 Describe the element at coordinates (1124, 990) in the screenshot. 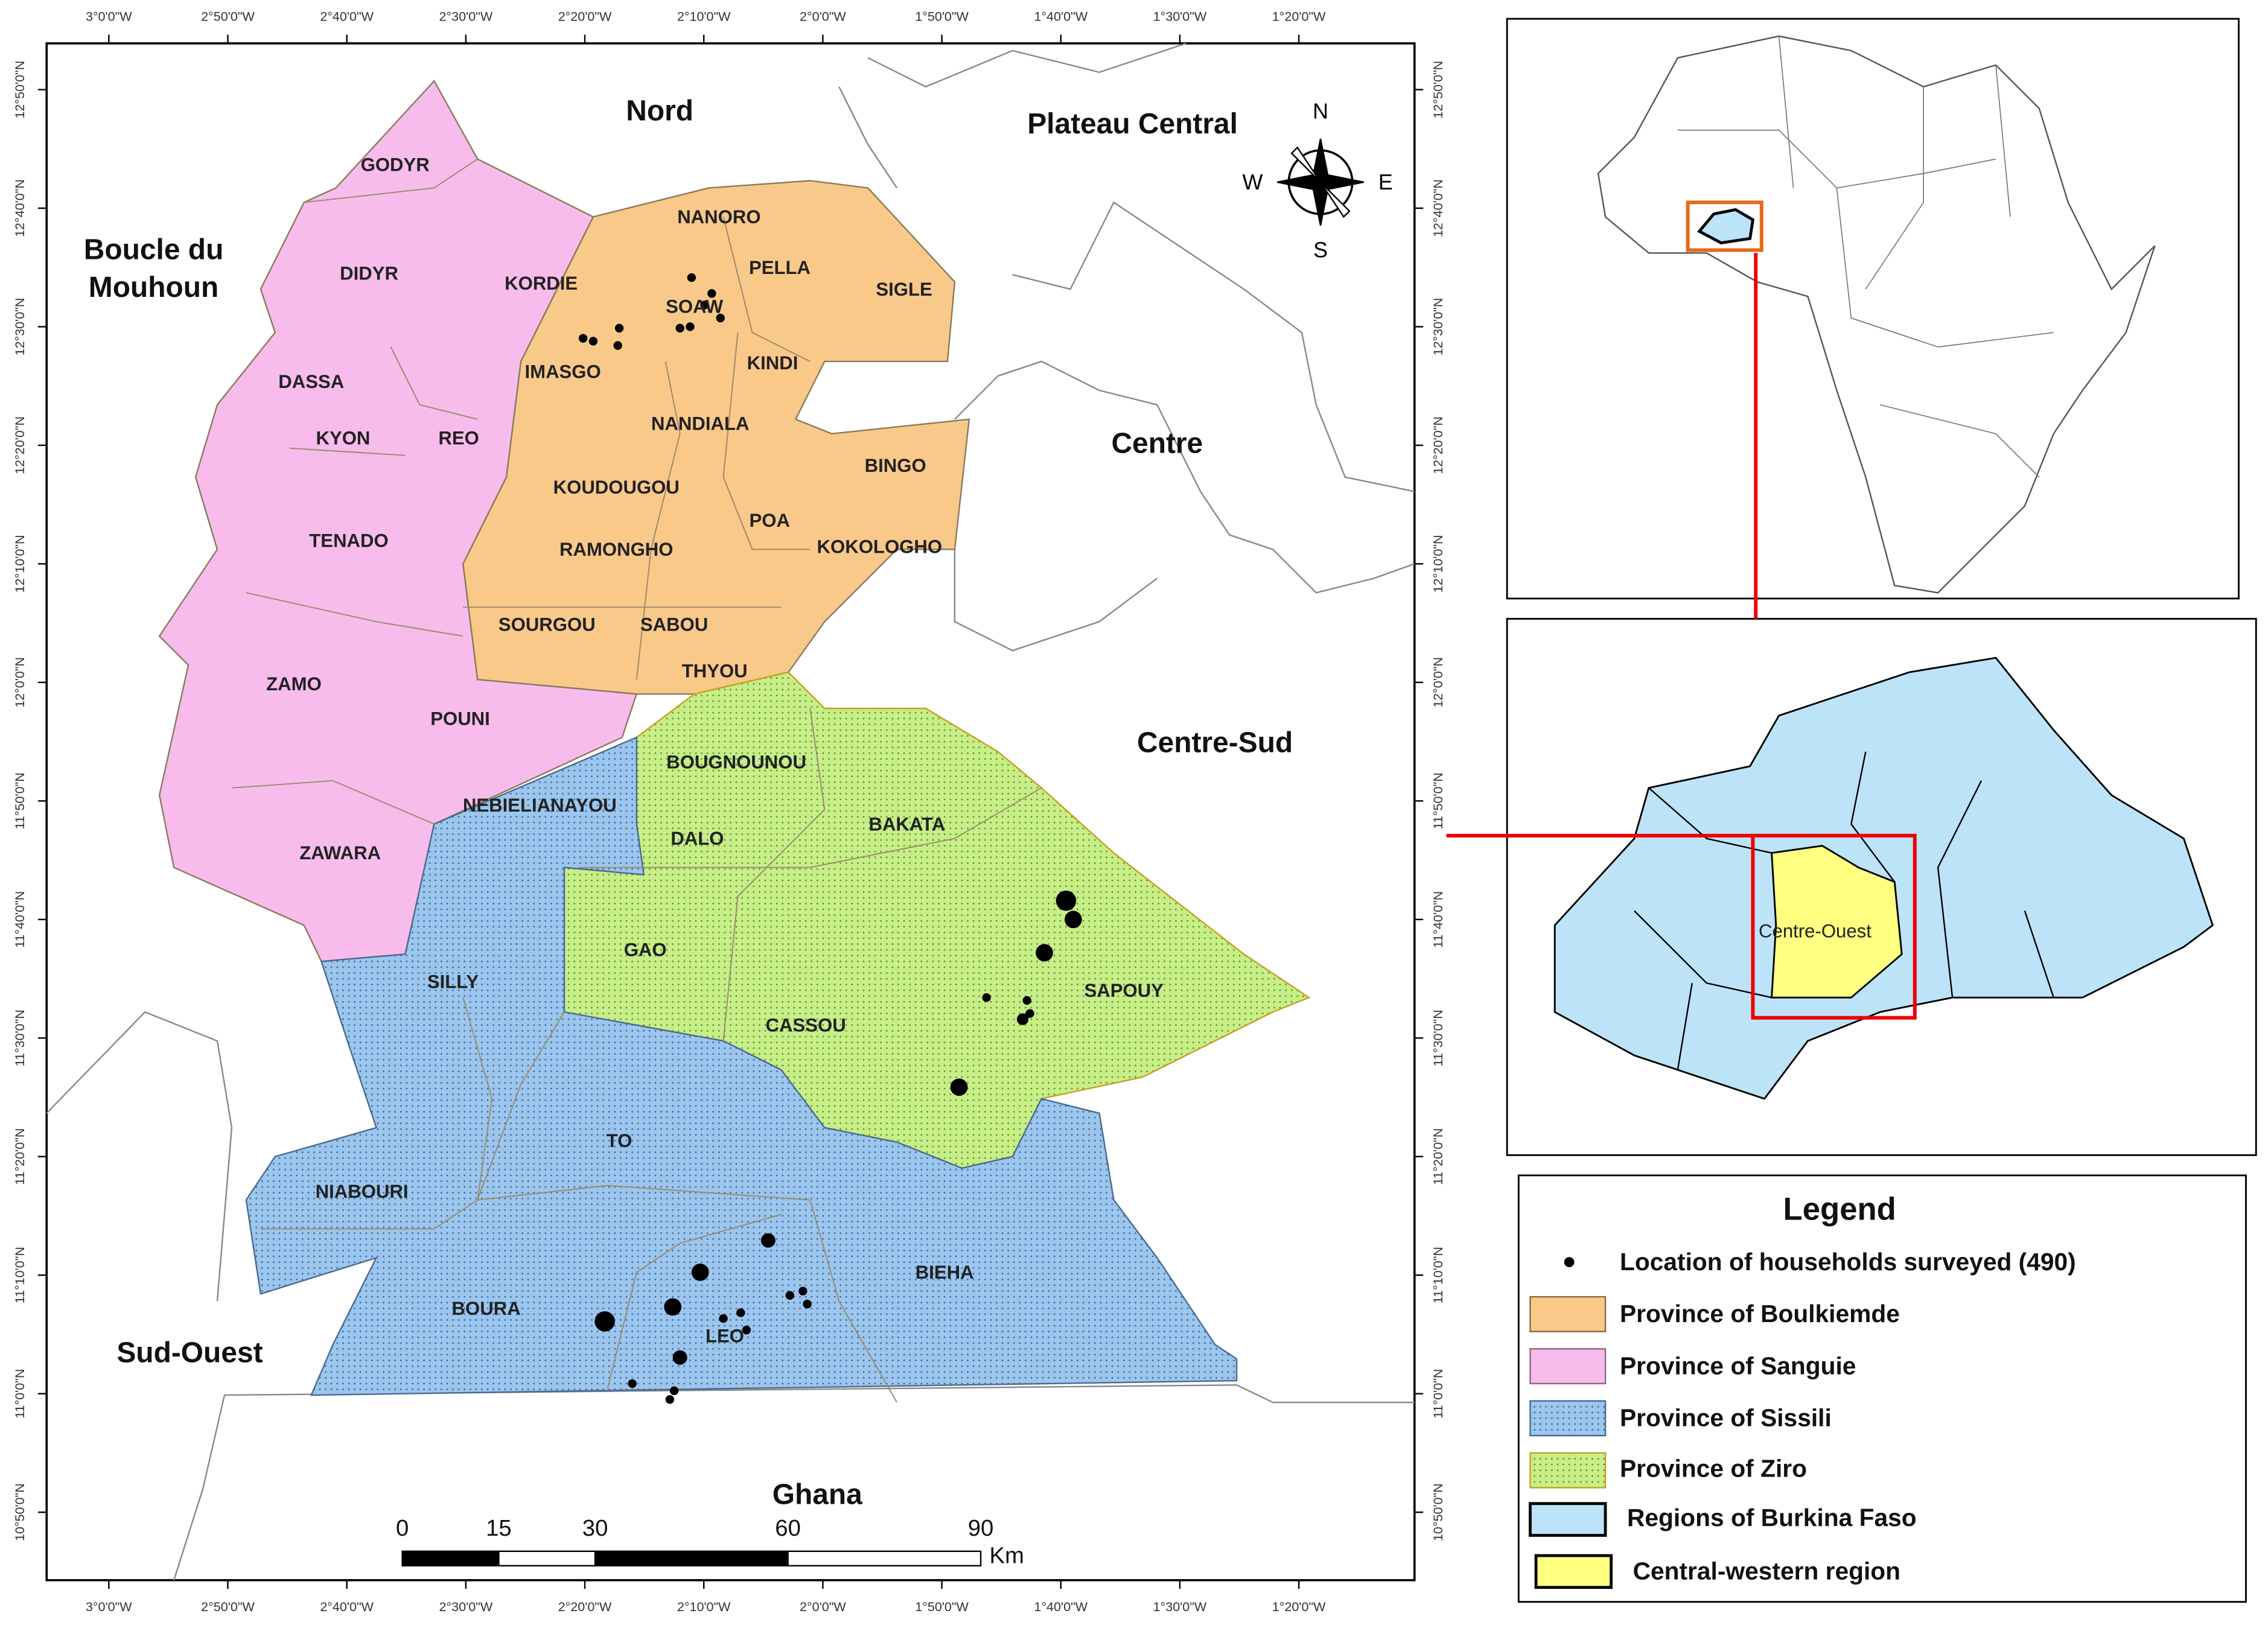

I see `commune-label: SAPOUY` at that location.